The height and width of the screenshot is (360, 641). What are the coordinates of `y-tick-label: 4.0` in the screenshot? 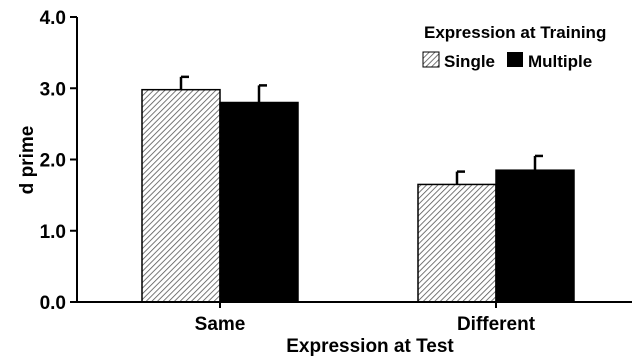 It's located at (53, 18).